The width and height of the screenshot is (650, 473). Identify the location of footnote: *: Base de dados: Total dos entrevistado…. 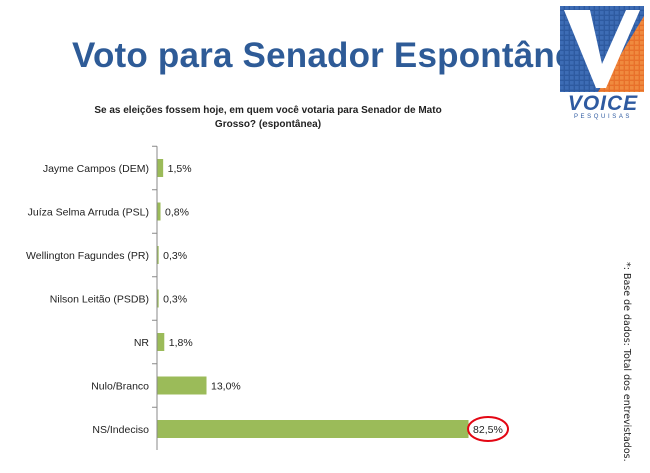
(627, 362).